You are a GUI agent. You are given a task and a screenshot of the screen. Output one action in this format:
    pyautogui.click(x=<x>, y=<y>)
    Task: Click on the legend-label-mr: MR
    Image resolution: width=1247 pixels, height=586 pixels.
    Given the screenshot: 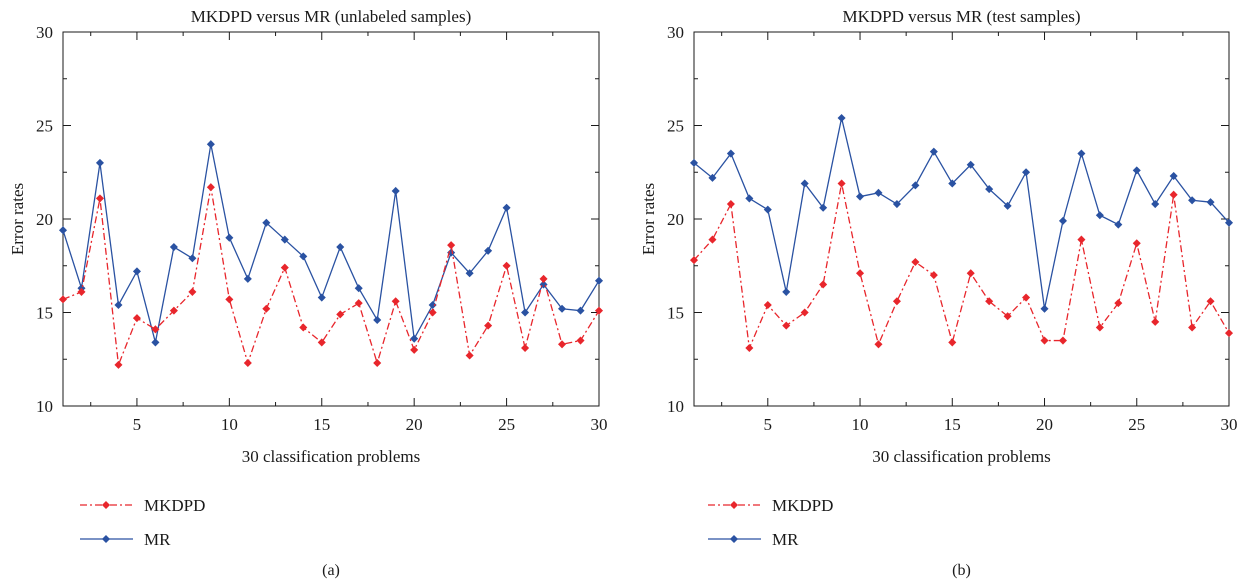 What is the action you would take?
    pyautogui.click(x=785, y=539)
    